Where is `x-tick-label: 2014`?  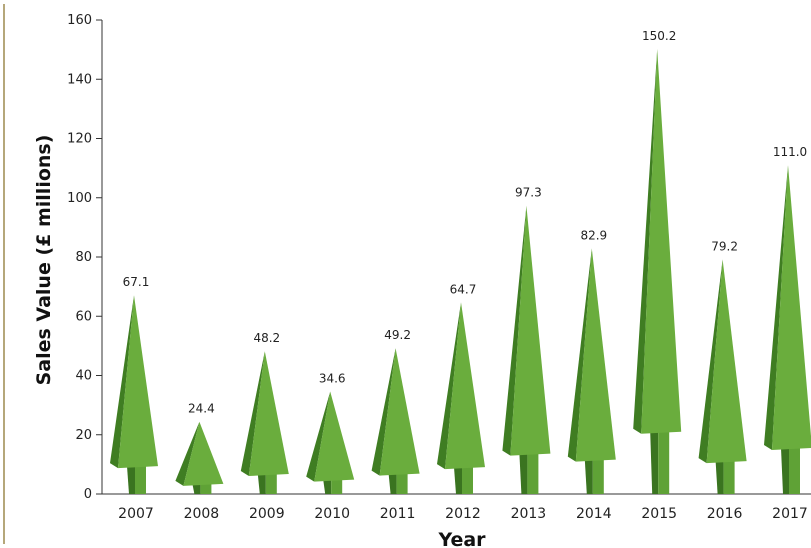 x-tick-label: 2014 is located at coordinates (594, 514).